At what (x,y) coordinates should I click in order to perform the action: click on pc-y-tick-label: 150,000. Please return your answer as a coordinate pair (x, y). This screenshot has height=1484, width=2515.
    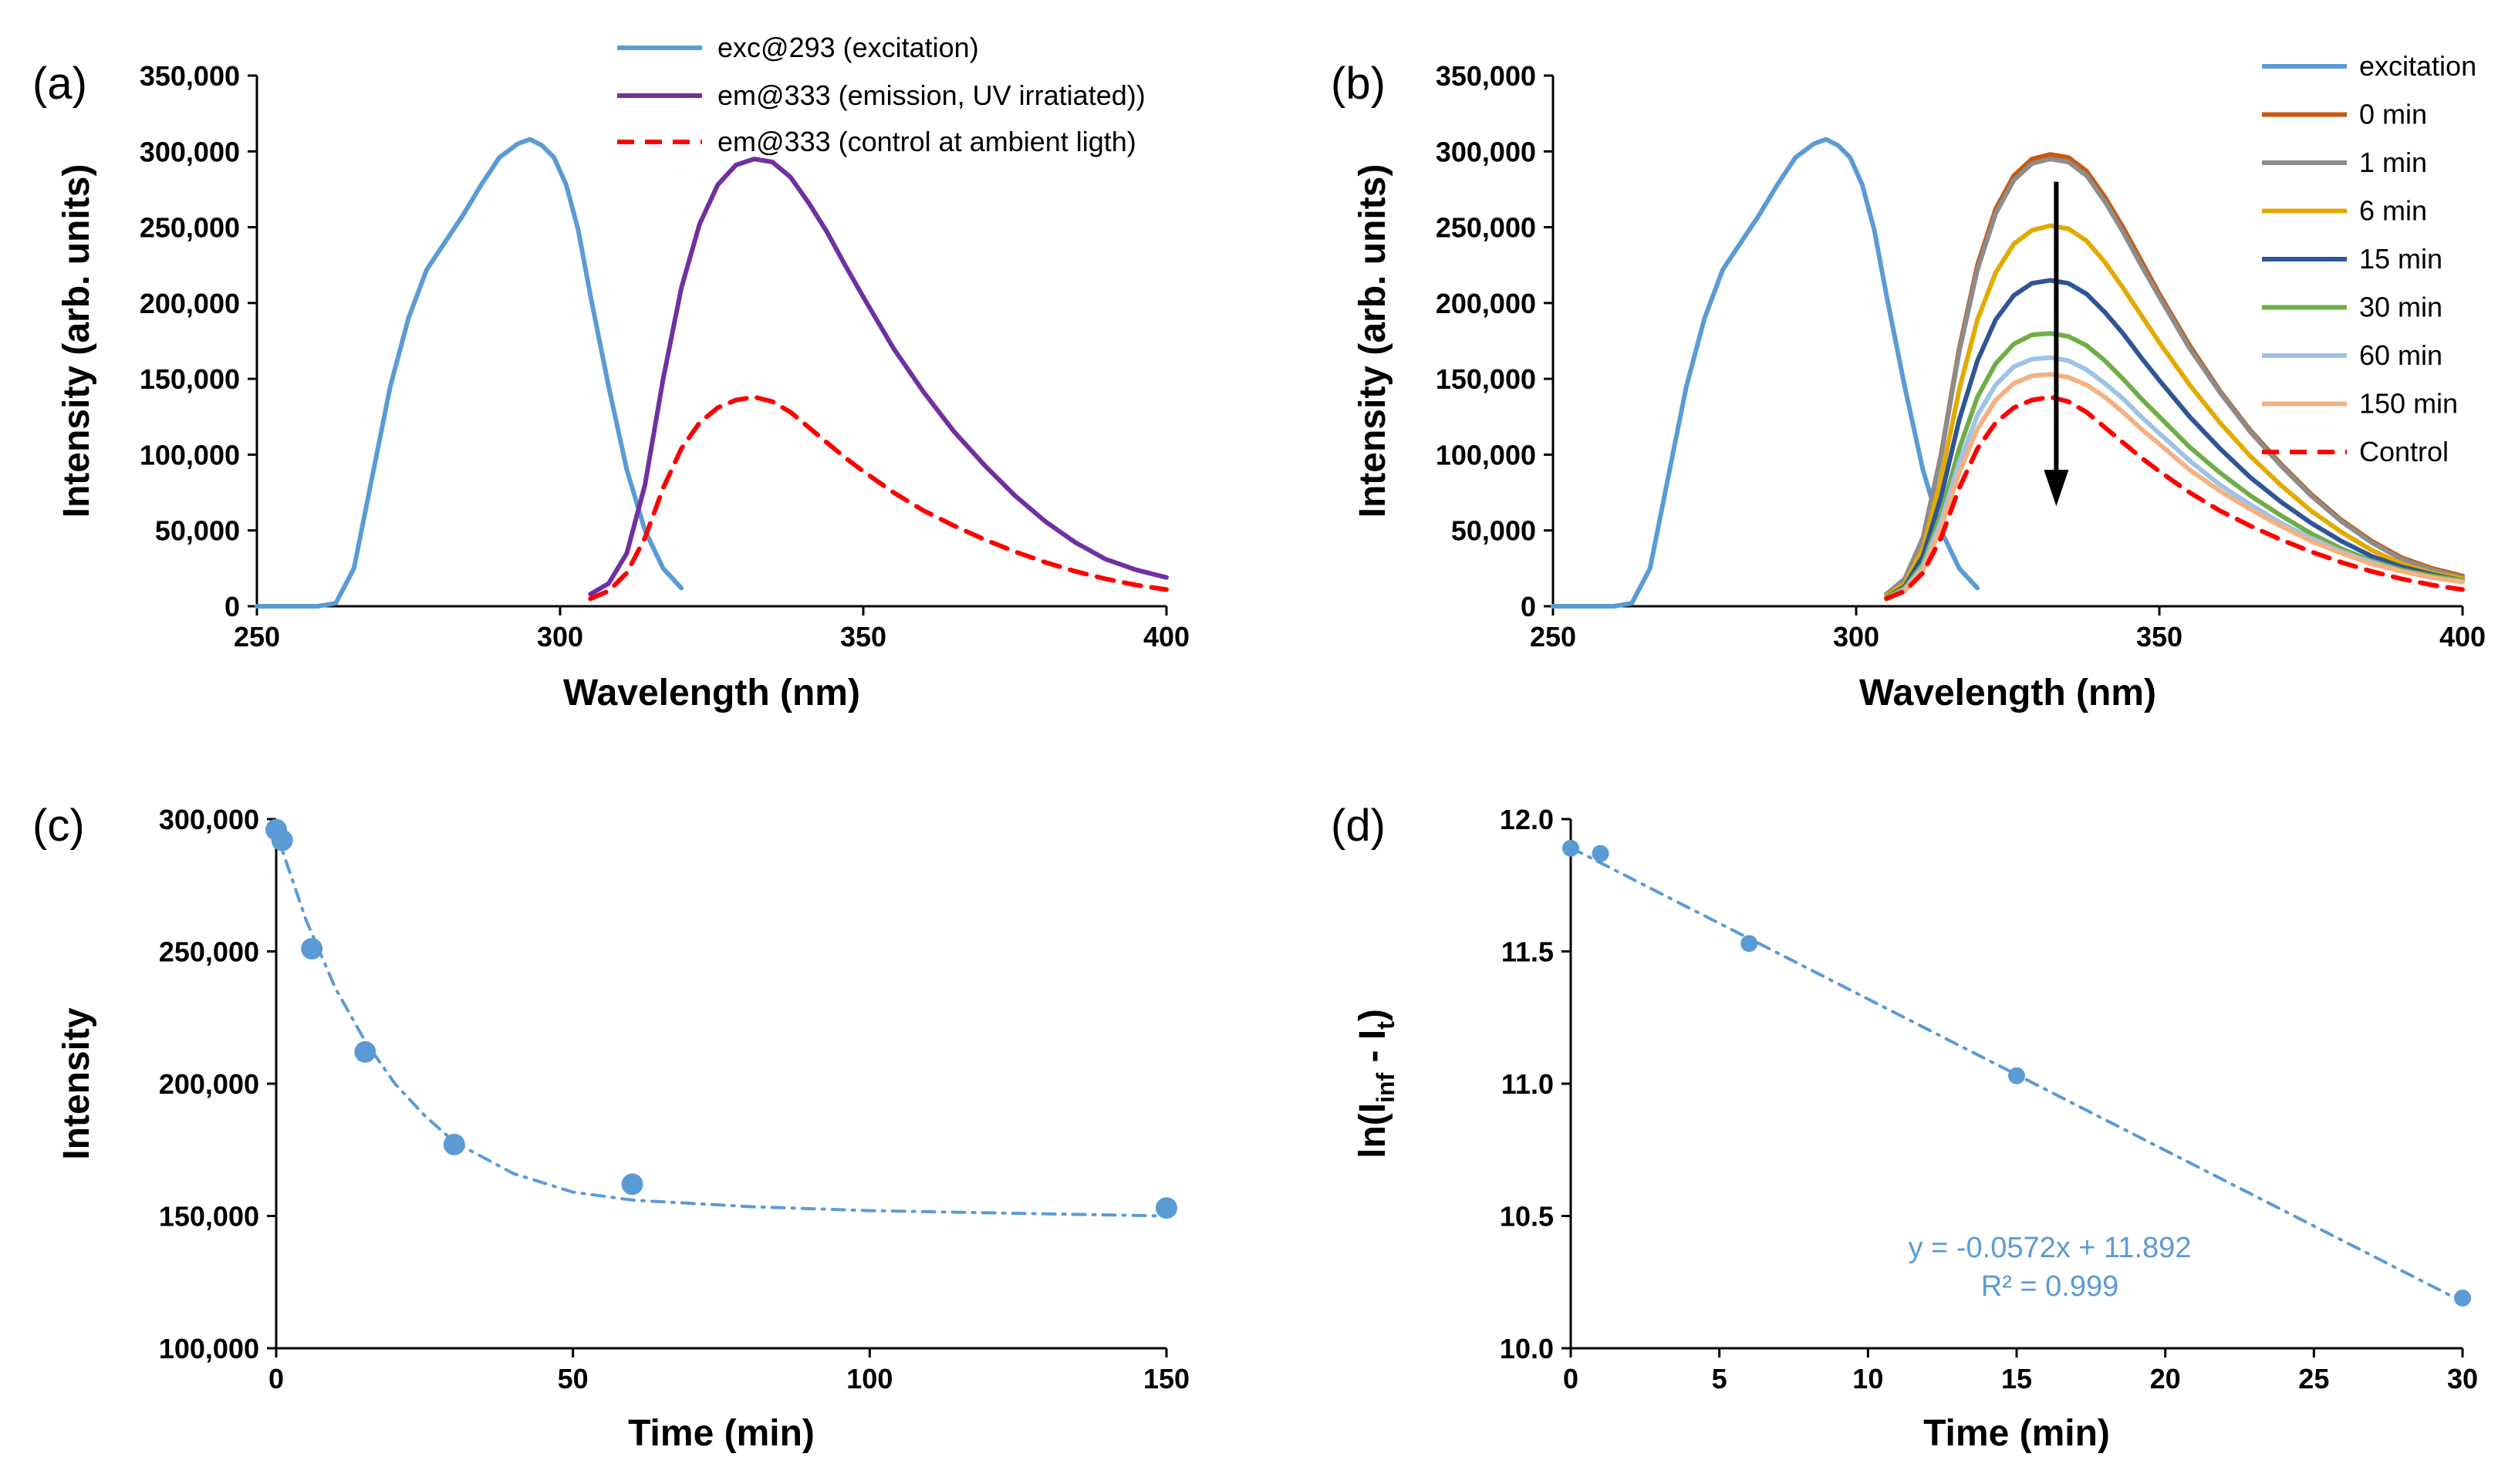
    Looking at the image, I should click on (209, 1217).